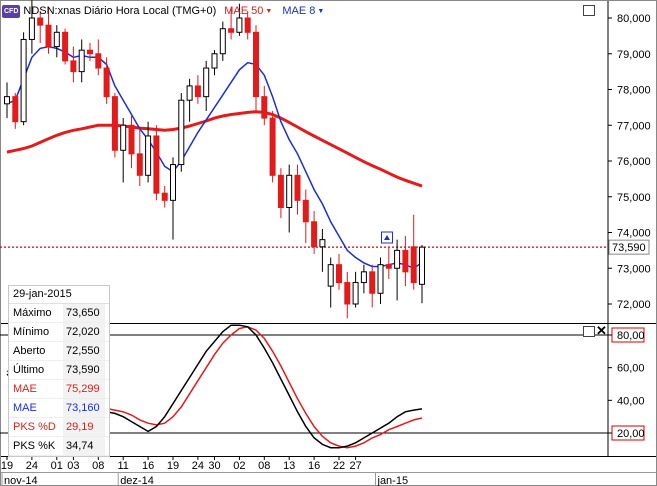  Describe the element at coordinates (59, 389) in the screenshot. I see `data-window-row: MAE 75,299` at that location.